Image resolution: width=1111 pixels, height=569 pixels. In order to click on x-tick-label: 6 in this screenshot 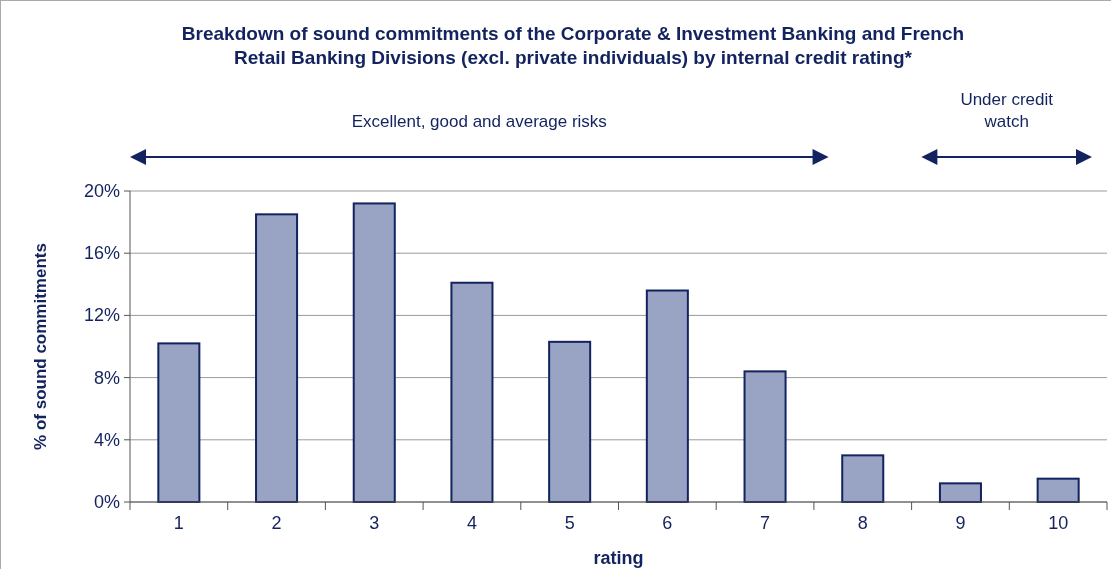, I will do `click(667, 523)`.